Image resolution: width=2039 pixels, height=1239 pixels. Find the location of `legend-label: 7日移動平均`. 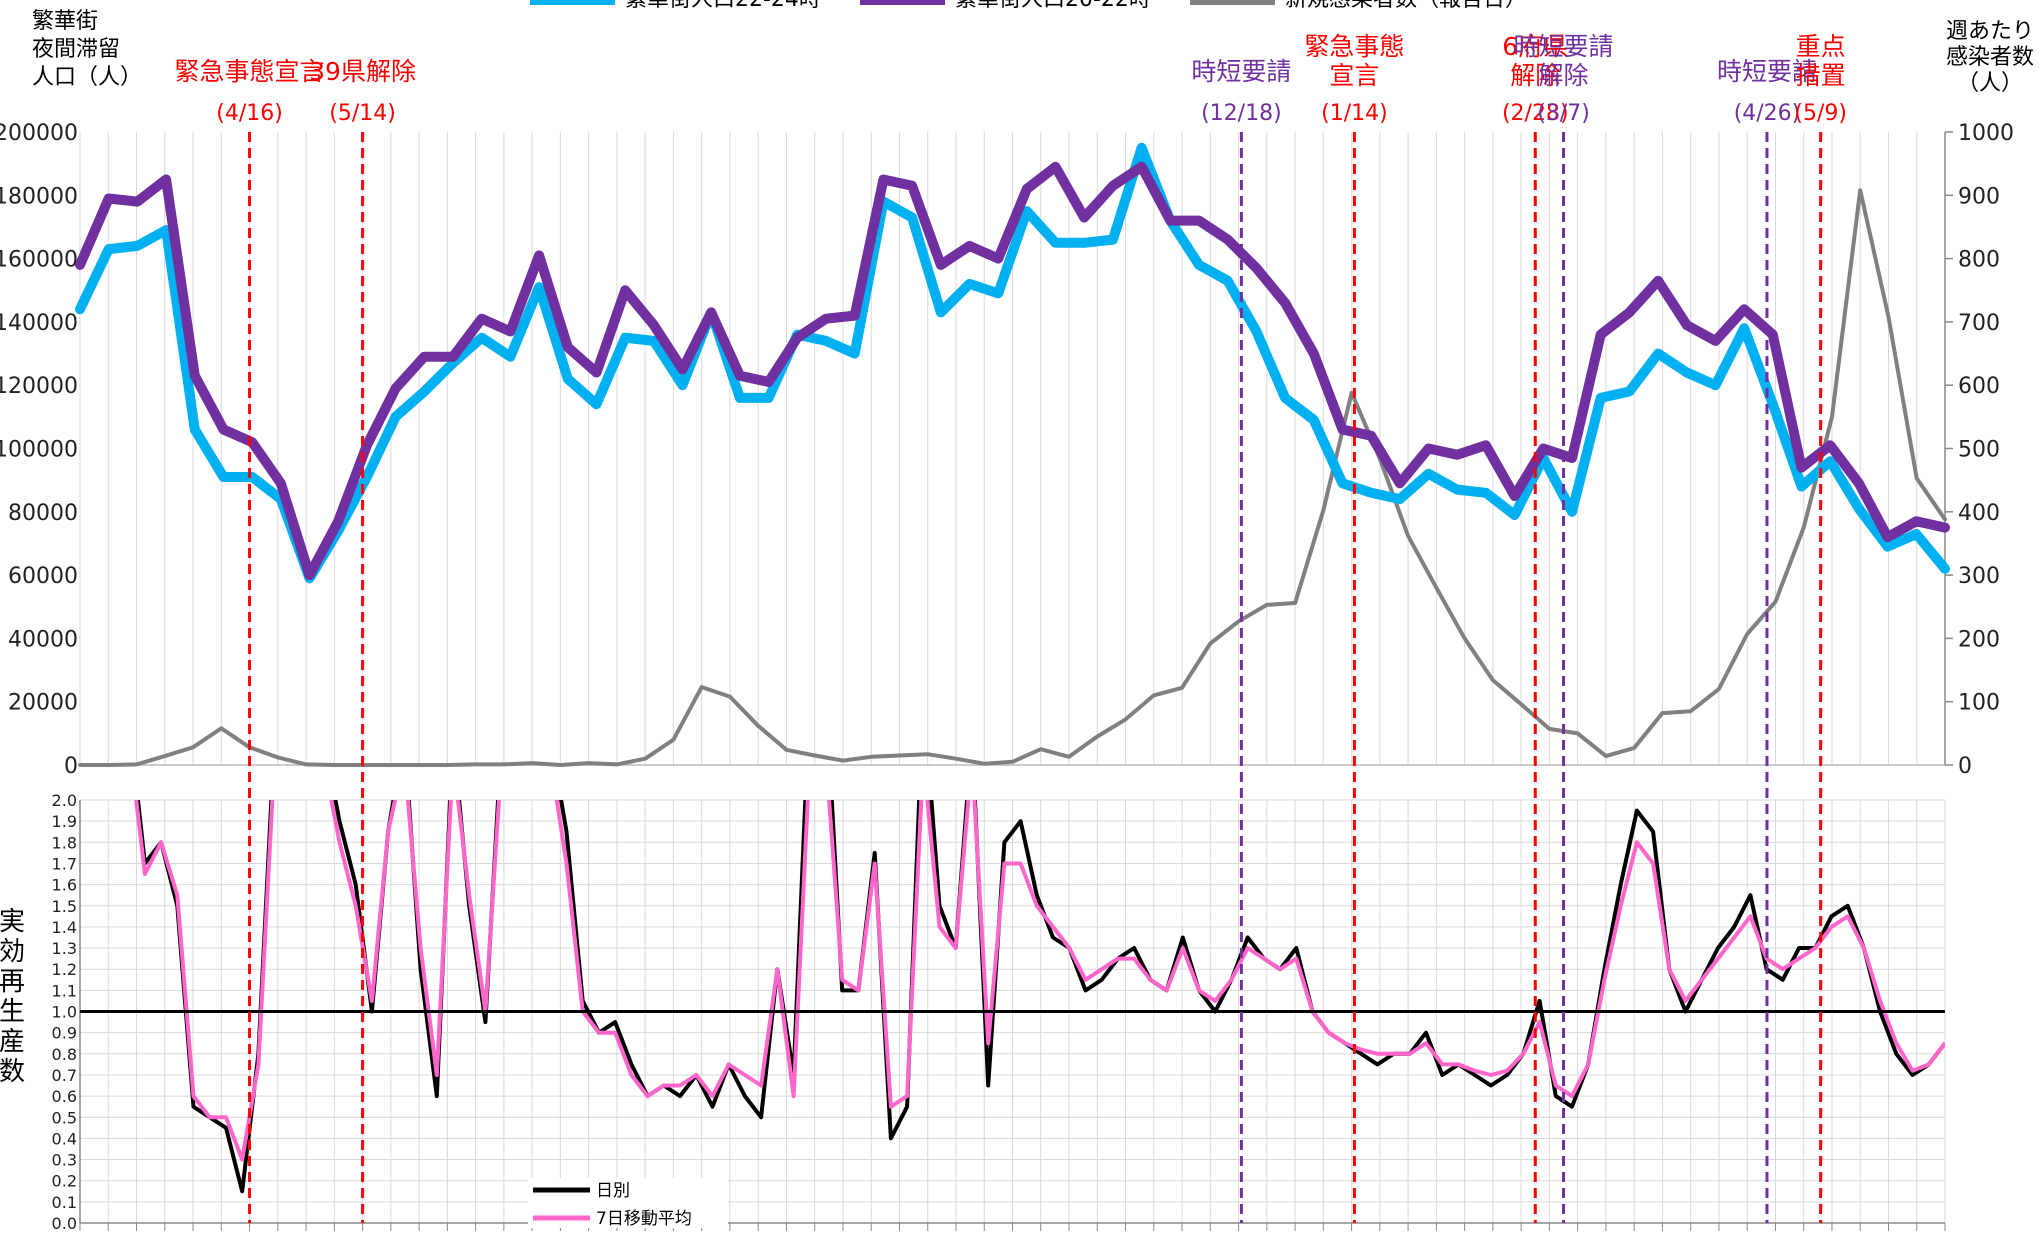

legend-label: 7日移動平均 is located at coordinates (644, 1219).